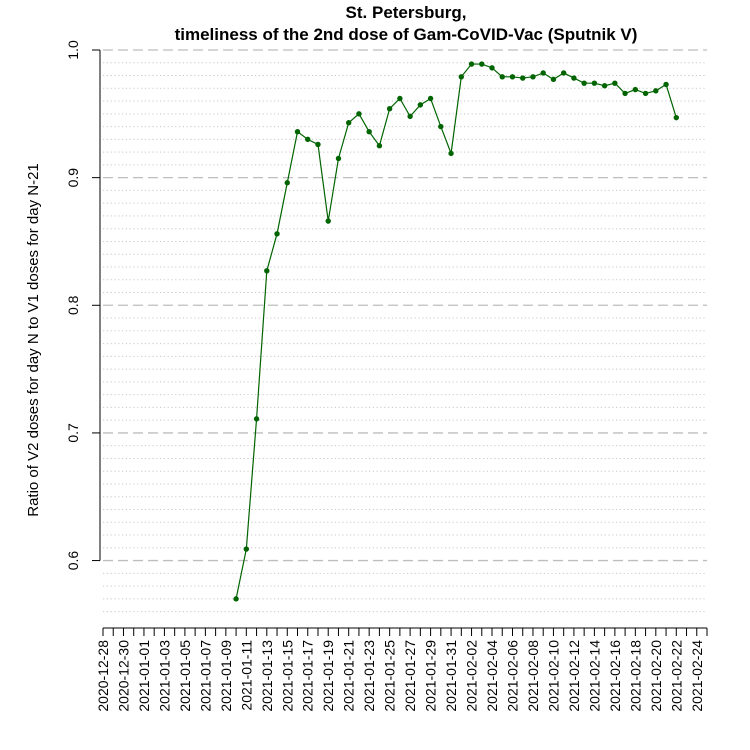 The height and width of the screenshot is (750, 750). I want to click on x-tick-label: 2021-01-29, so click(431, 676).